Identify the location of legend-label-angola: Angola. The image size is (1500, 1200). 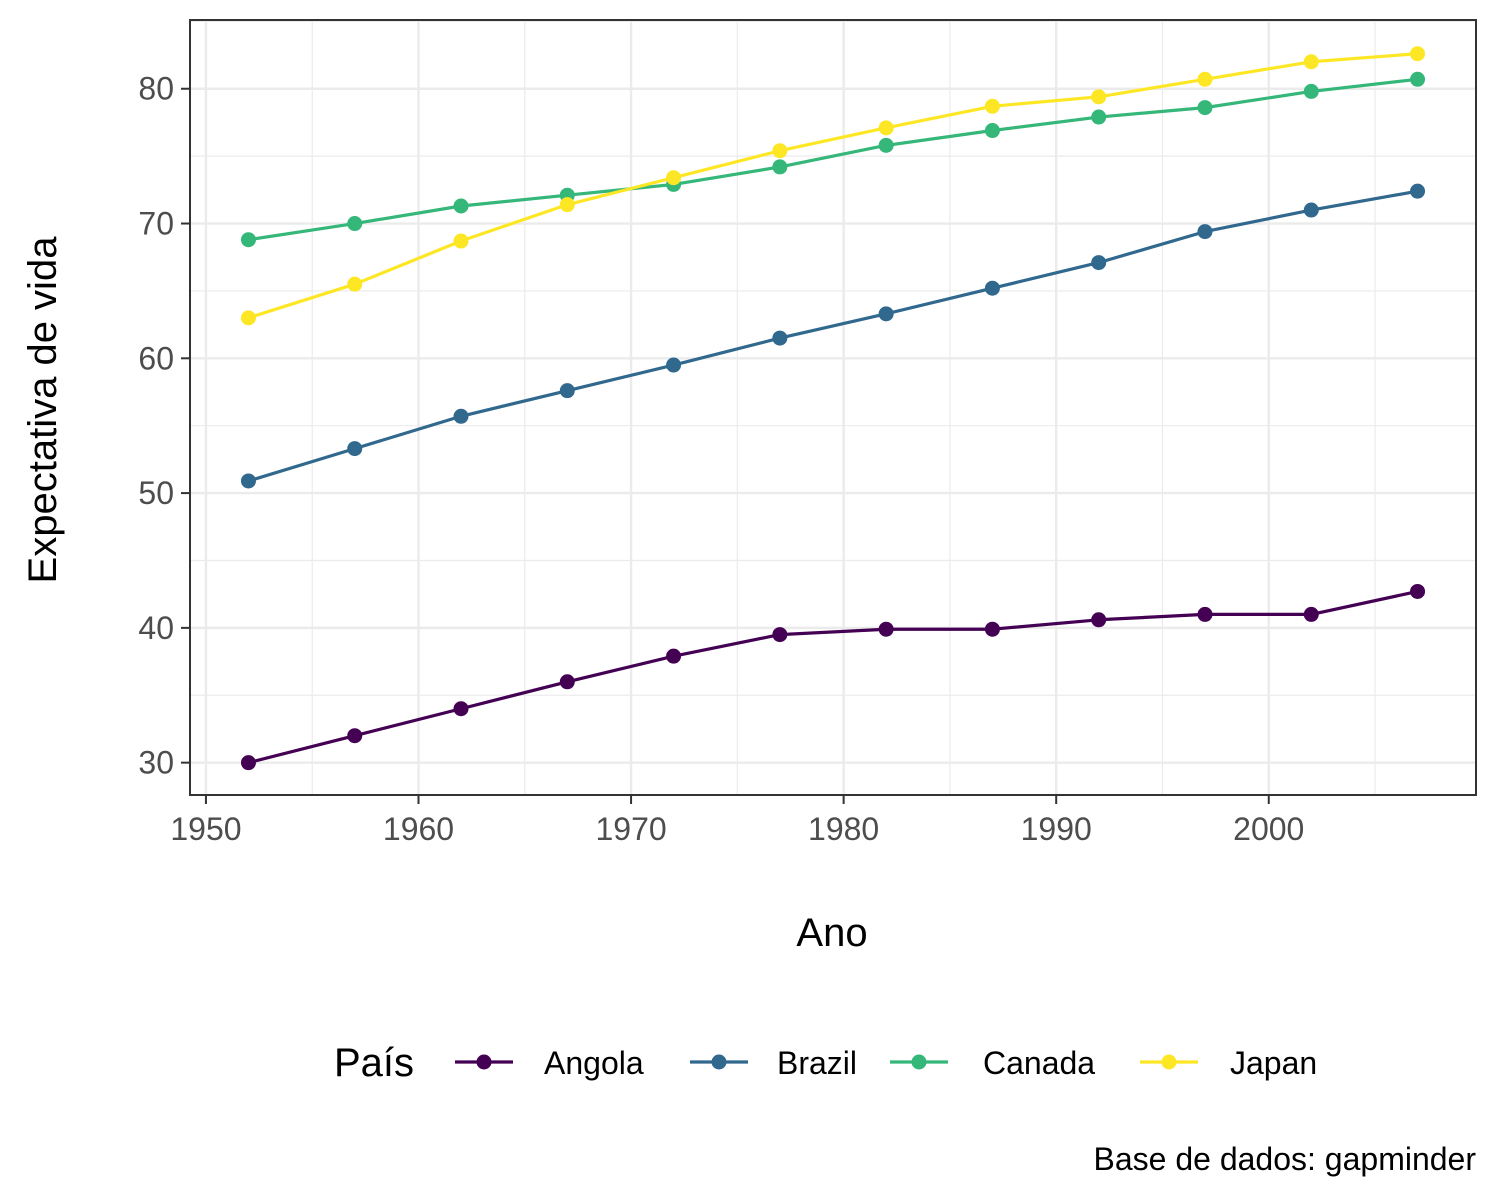
(594, 1063).